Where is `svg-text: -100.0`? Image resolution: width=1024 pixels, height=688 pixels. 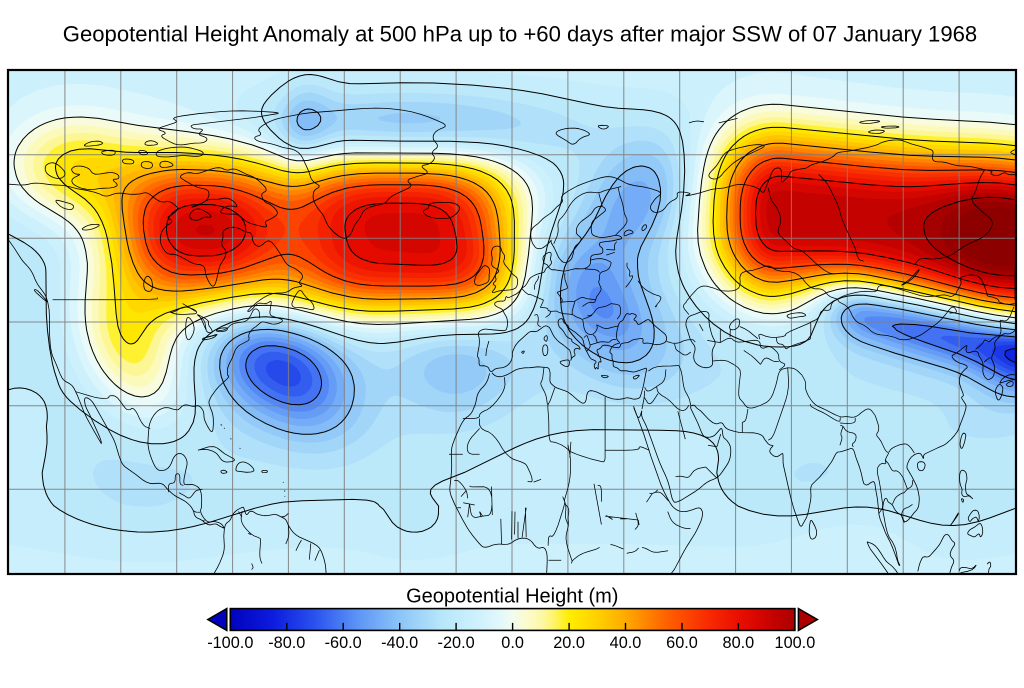
svg-text: -100.0 is located at coordinates (230, 643).